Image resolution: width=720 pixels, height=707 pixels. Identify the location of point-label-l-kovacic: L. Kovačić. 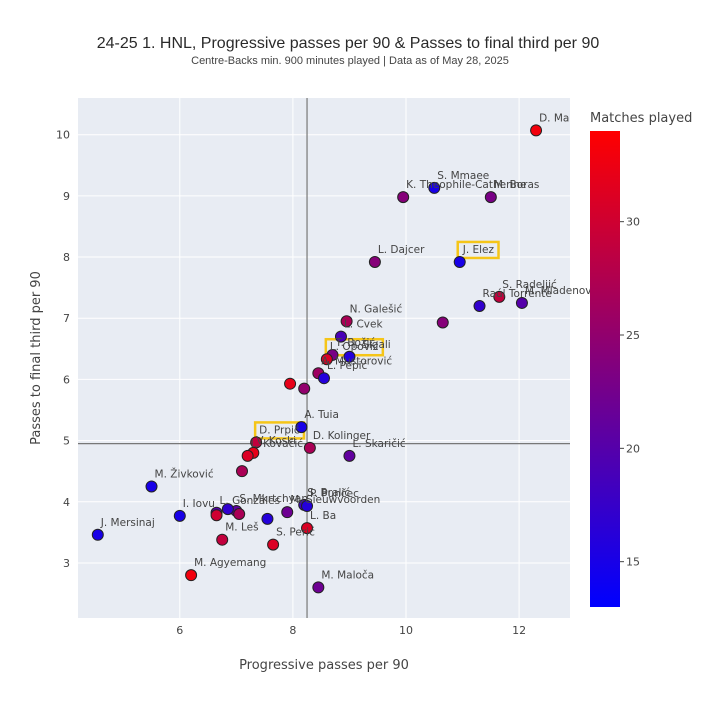
(277, 444).